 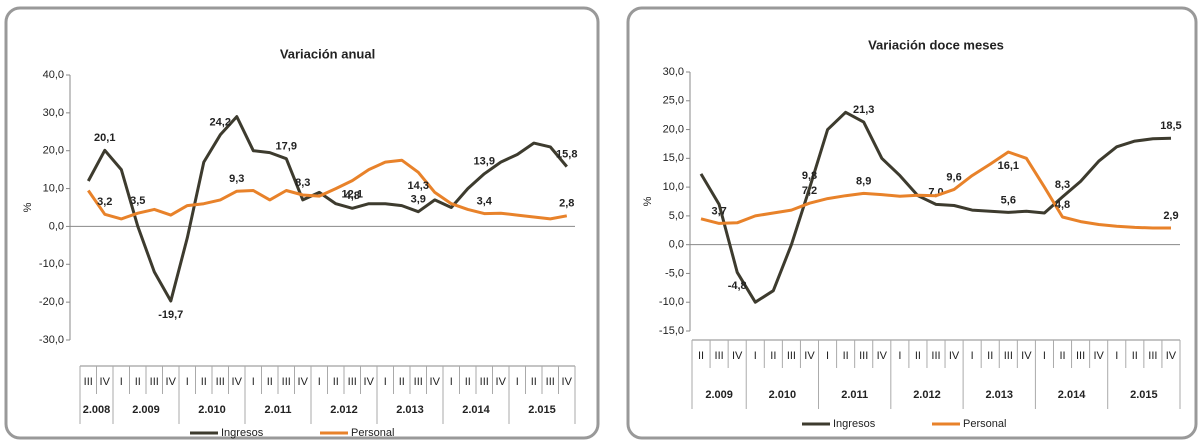 What do you see at coordinates (863, 110) in the screenshot?
I see `data-label: 21,3` at bounding box center [863, 110].